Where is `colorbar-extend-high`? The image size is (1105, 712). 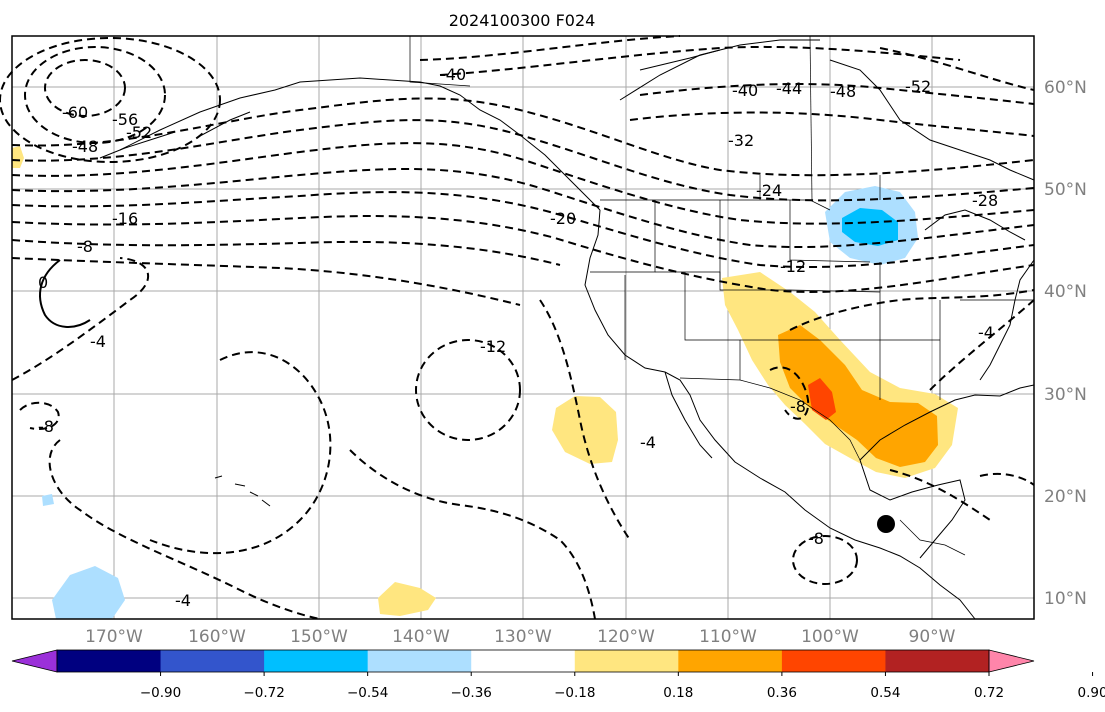
colorbar-extend-high is located at coordinates (1011, 661).